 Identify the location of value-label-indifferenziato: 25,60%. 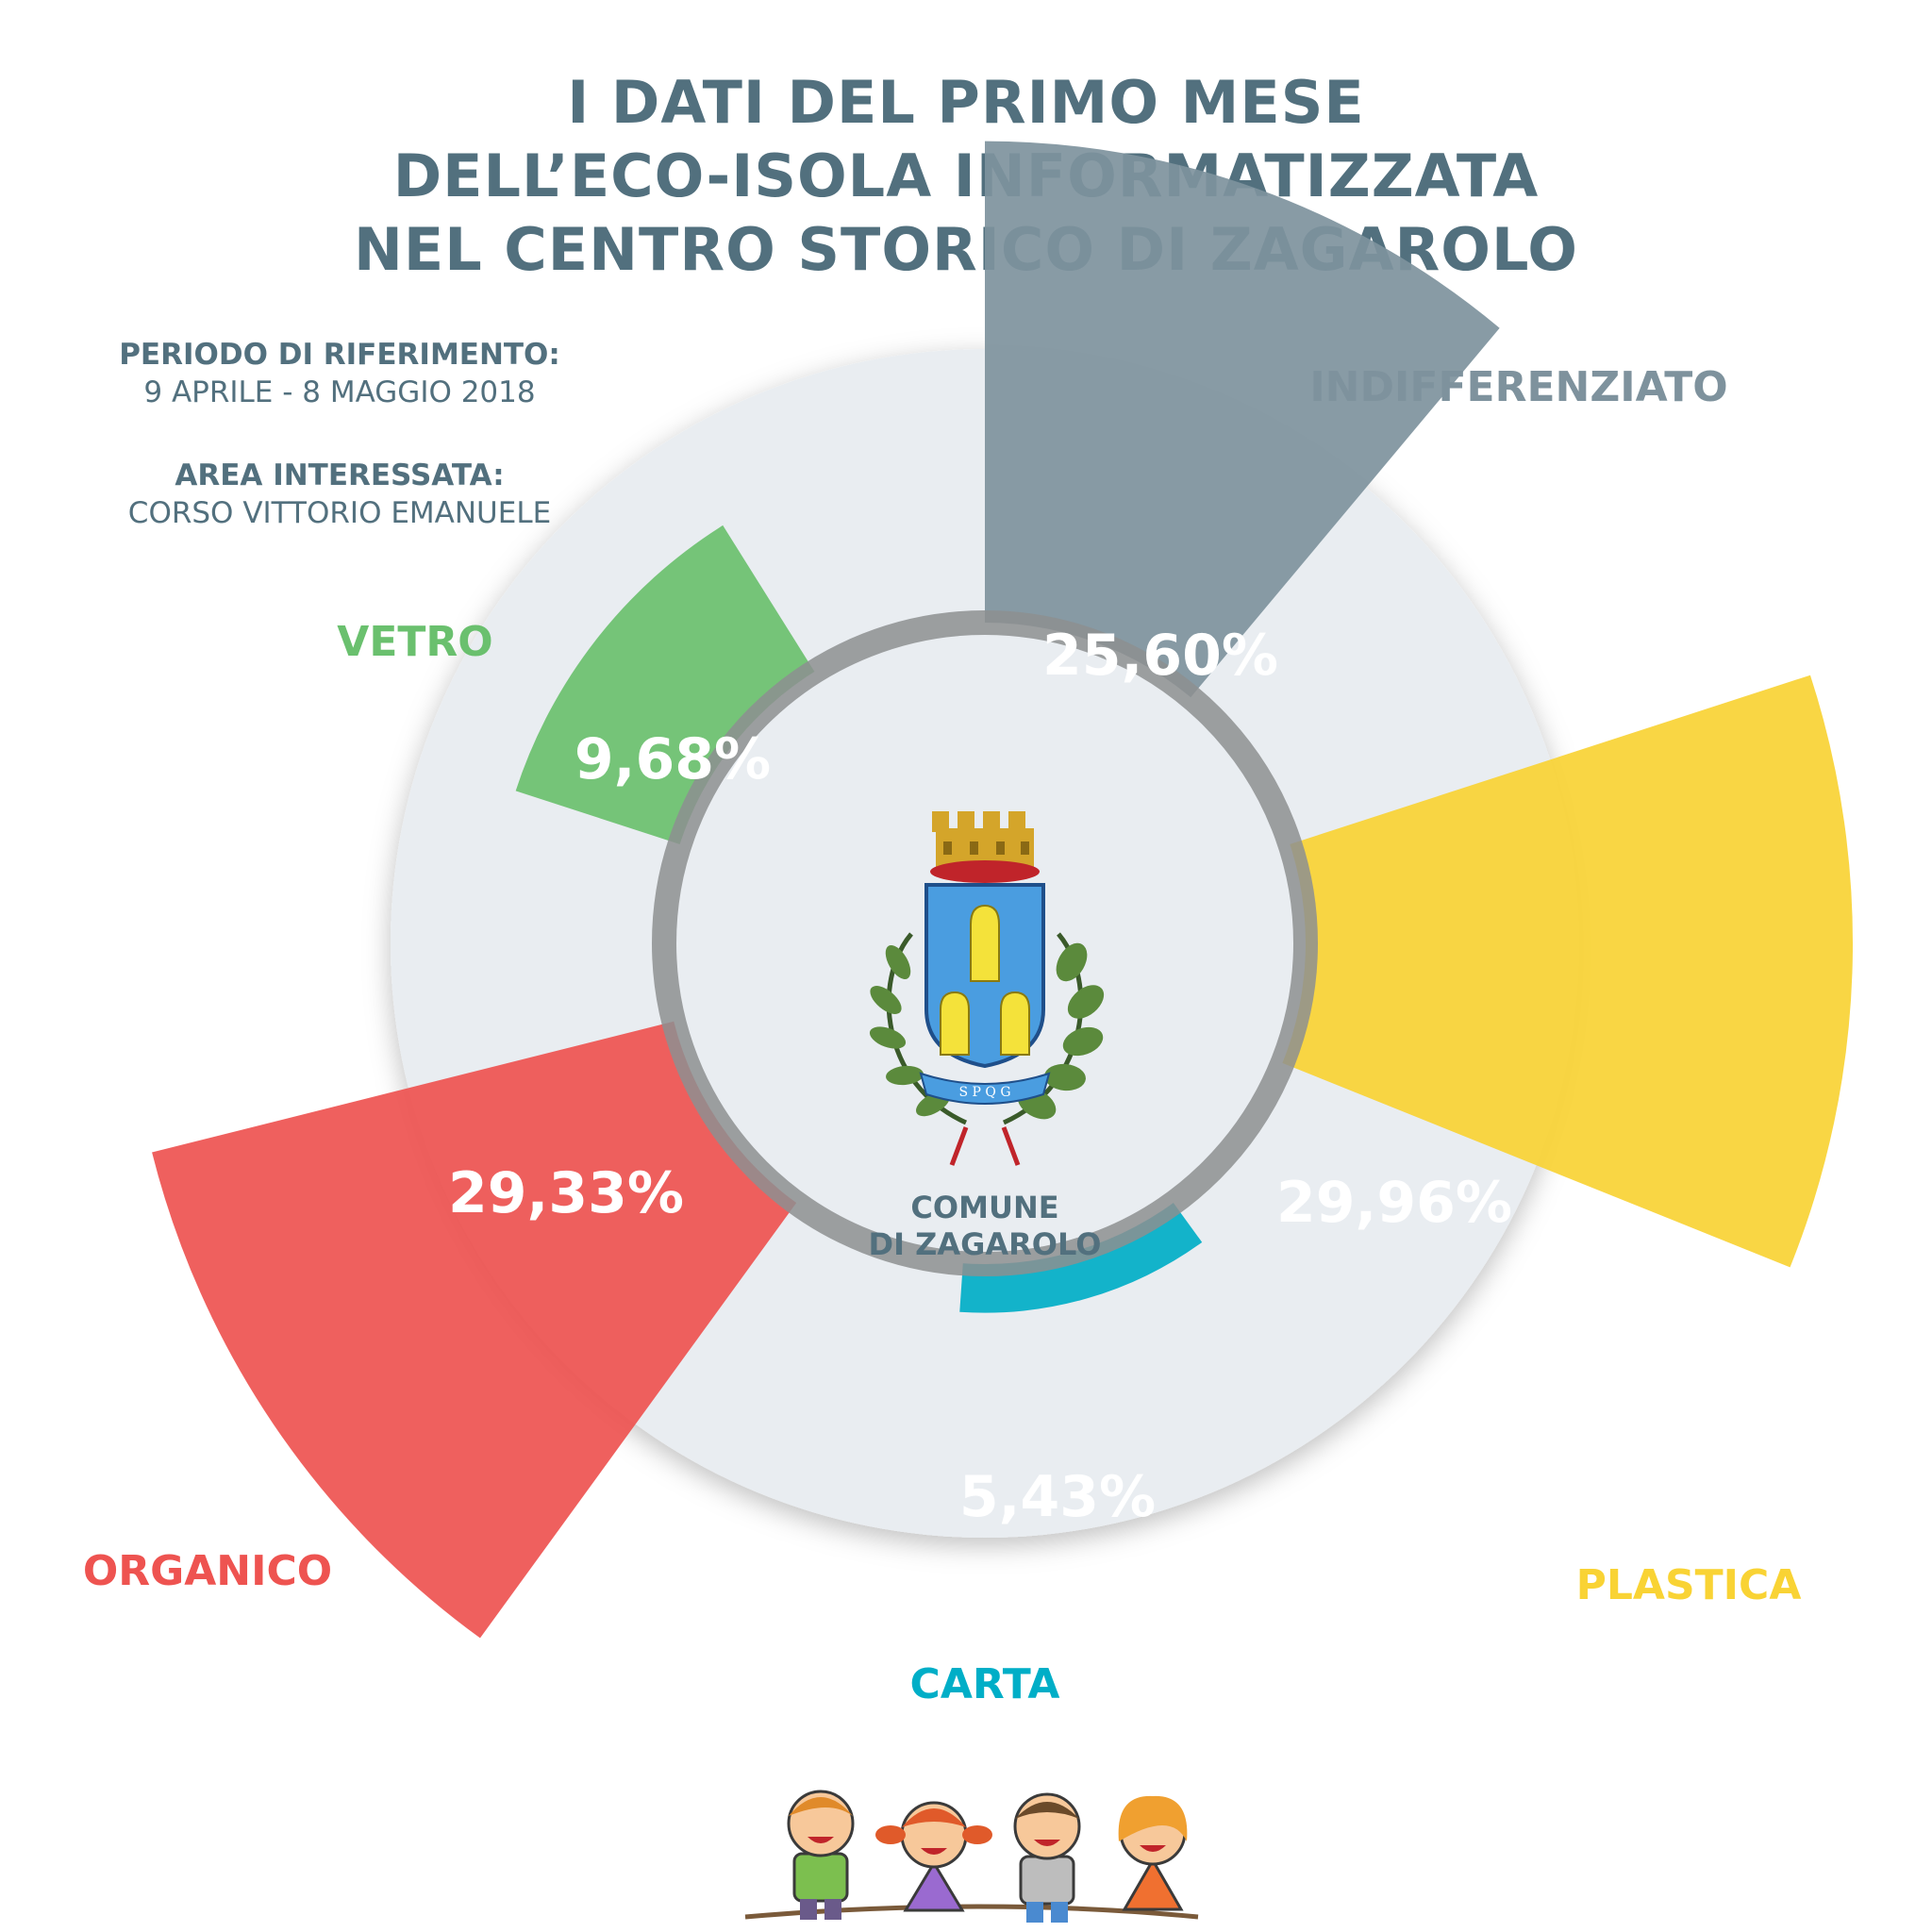
(1160, 656).